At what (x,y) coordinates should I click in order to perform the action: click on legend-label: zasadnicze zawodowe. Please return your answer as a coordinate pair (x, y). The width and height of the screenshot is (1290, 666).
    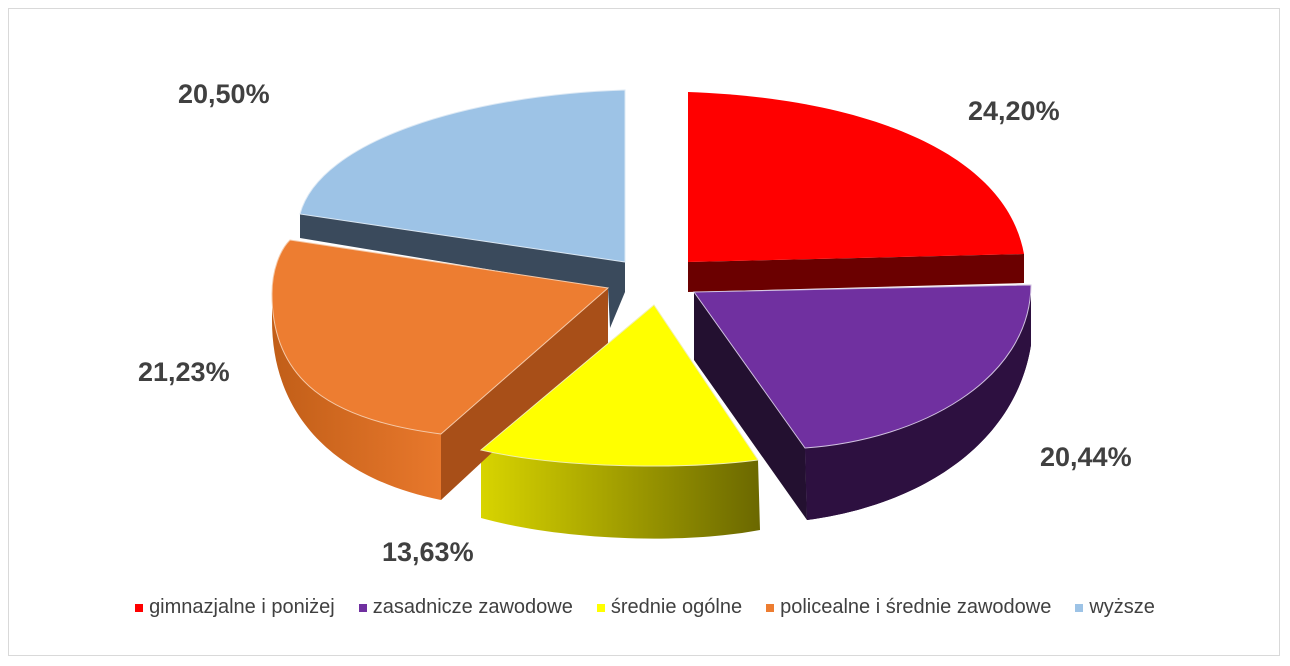
    Looking at the image, I should click on (472, 607).